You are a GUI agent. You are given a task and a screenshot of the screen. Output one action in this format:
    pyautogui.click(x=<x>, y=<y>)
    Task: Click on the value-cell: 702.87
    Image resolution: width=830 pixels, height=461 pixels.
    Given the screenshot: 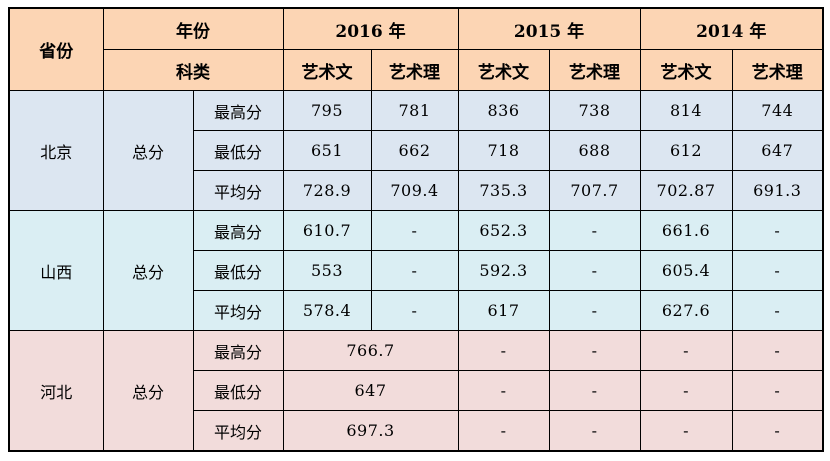 What is the action you would take?
    pyautogui.click(x=686, y=190)
    